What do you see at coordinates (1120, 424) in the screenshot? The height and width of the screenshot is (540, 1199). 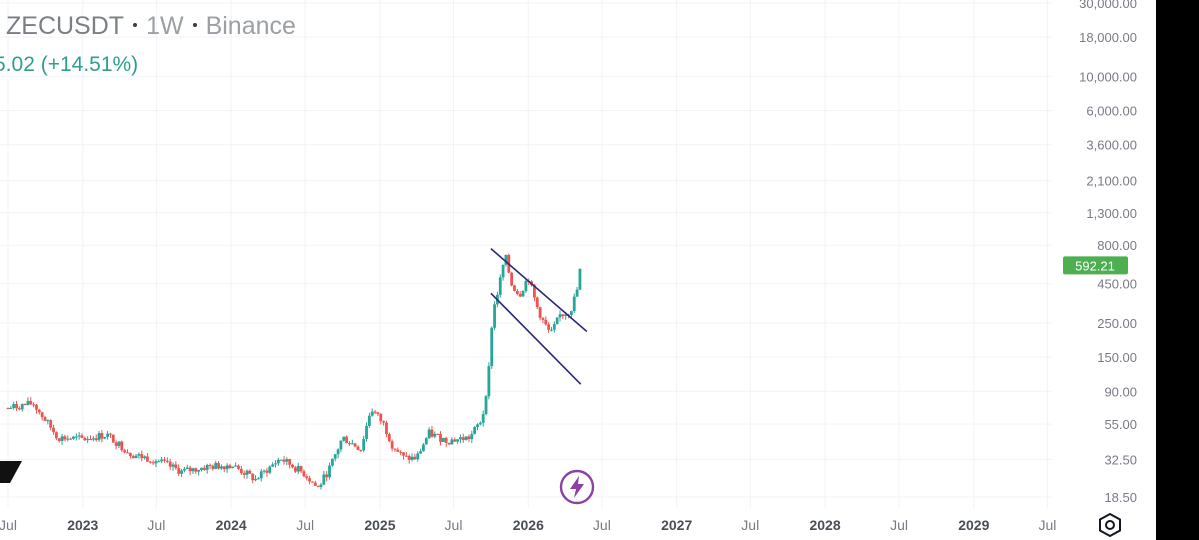 I see `y-tick-label: 55.00` at bounding box center [1120, 424].